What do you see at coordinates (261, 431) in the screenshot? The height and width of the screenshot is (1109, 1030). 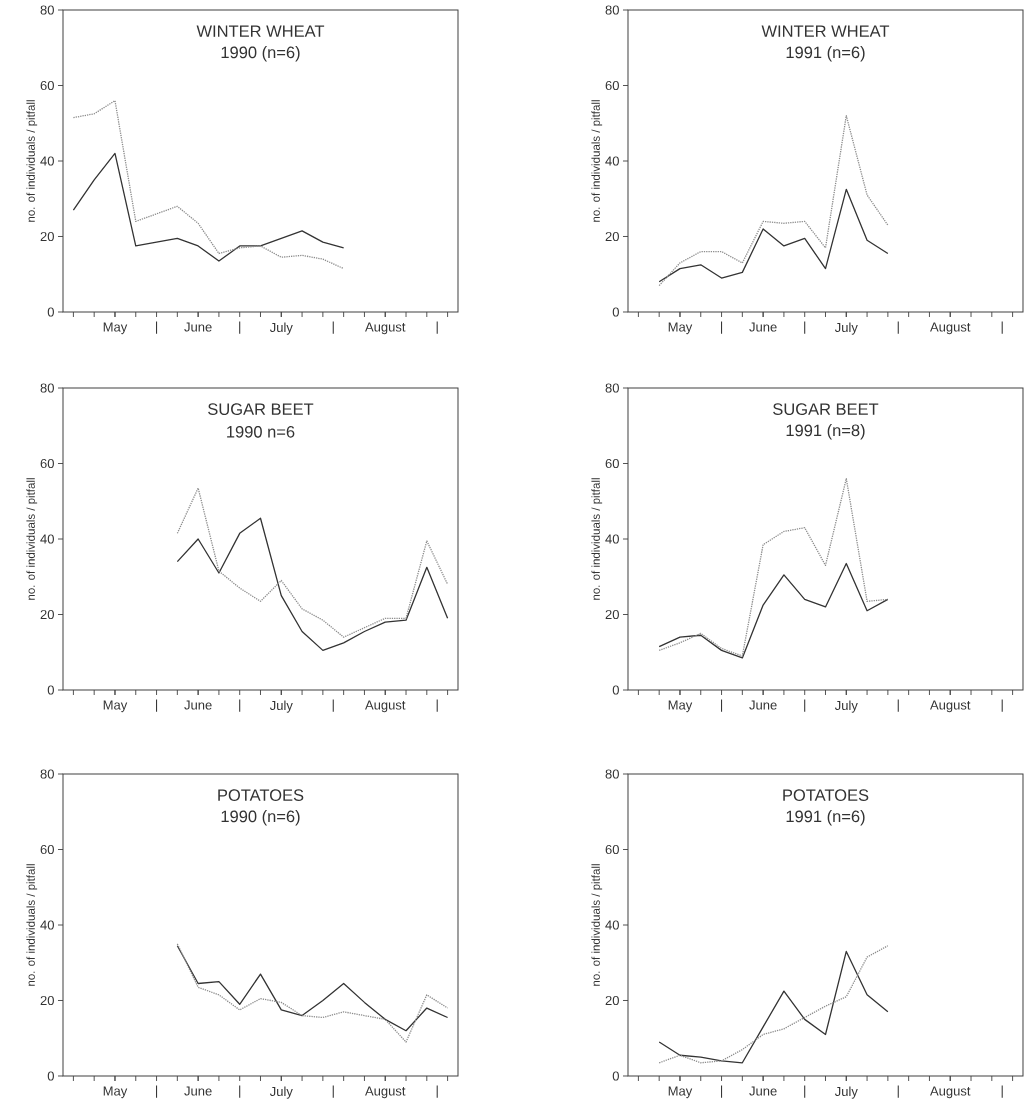 I see `text: 1990 n=6` at bounding box center [261, 431].